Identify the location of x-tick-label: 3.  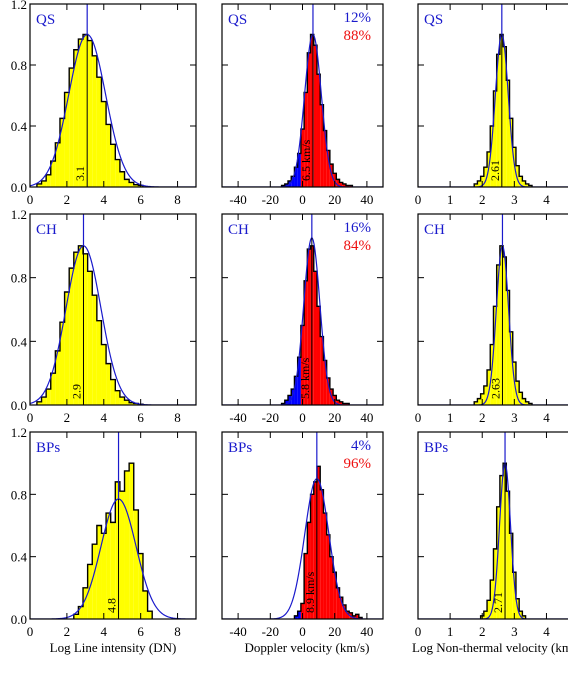
(514, 199).